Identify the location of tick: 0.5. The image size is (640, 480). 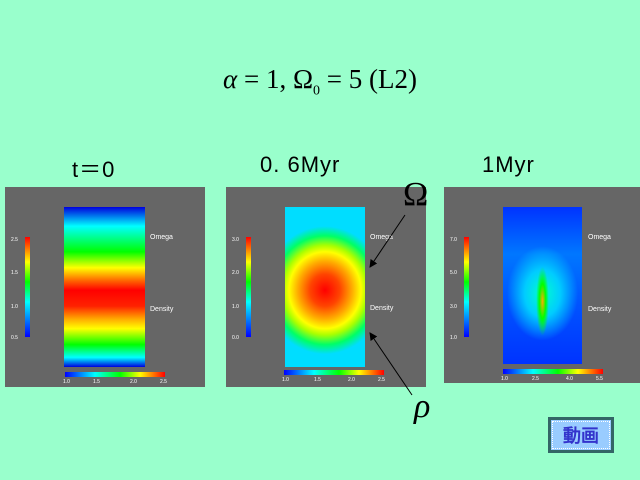
(14, 338).